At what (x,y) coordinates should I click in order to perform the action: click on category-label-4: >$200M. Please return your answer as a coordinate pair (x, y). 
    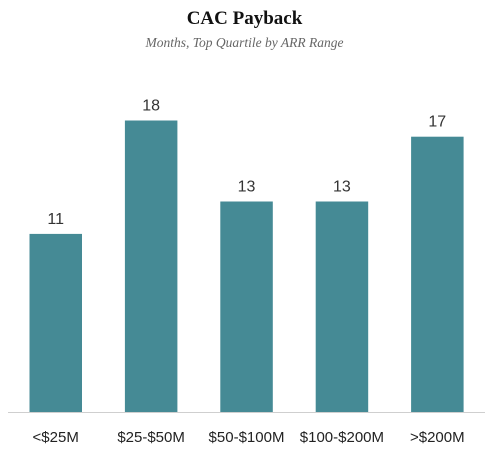
    Looking at the image, I should click on (437, 437).